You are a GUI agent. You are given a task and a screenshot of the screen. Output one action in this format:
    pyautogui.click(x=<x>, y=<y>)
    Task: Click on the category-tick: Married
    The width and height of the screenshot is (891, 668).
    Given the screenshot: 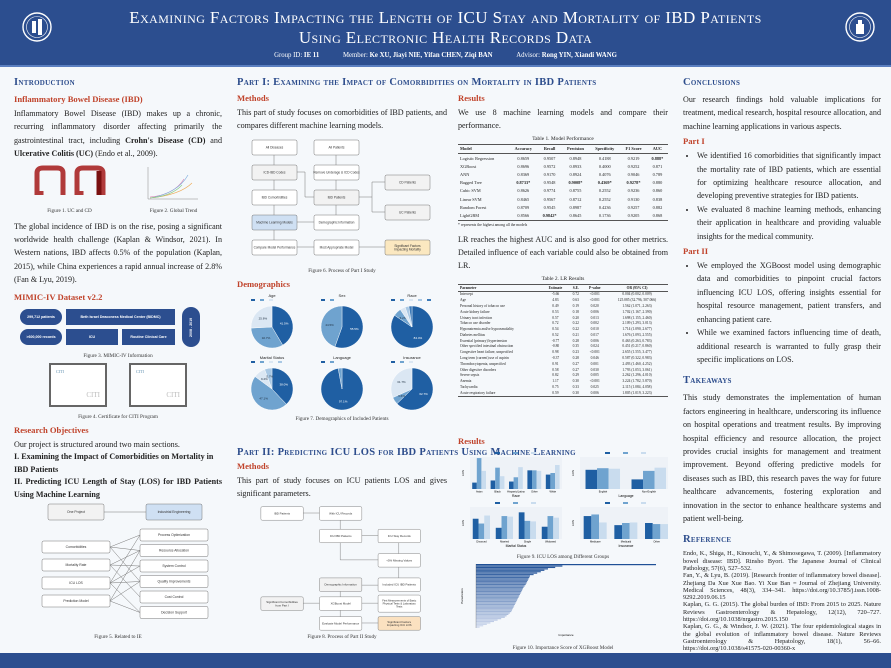 What is the action you would take?
    pyautogui.click(x=504, y=542)
    